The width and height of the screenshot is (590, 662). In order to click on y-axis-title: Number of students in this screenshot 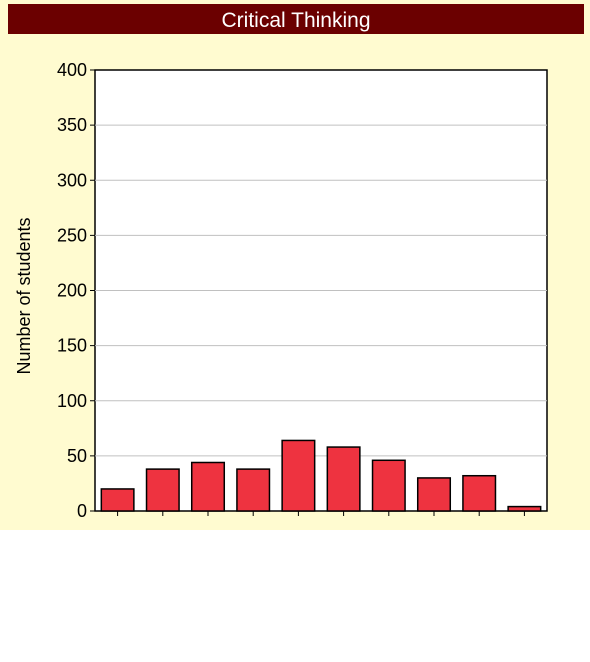, I will do `click(24, 295)`.